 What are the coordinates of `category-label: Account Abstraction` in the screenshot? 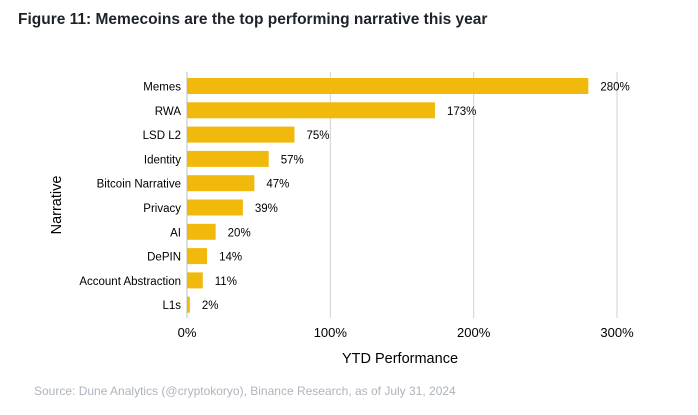 It's located at (130, 282).